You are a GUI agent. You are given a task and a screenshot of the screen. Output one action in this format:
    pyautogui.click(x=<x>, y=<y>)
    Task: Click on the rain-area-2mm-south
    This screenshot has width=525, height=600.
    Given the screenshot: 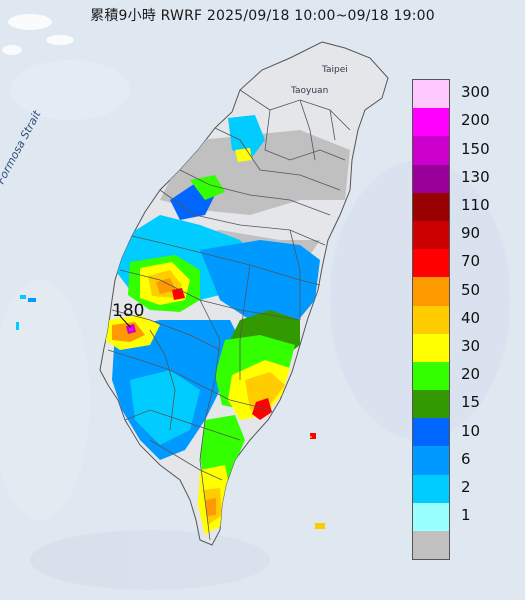 What is the action you would take?
    pyautogui.click(x=165, y=407)
    